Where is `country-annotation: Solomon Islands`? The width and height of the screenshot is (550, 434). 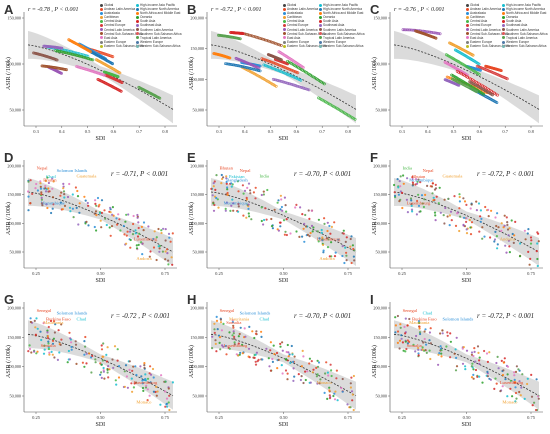 country-annotation: Solomon Islands is located at coordinates (72, 312).